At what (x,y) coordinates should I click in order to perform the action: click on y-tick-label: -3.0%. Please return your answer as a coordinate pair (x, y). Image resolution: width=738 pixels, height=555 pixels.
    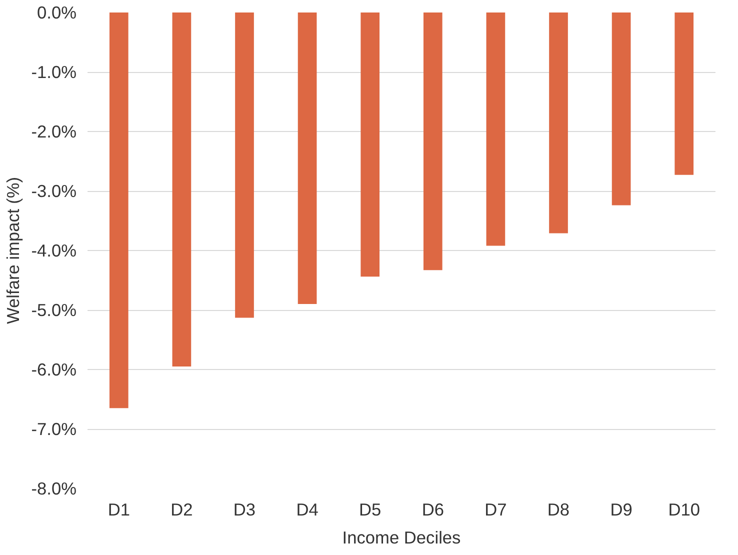
    Looking at the image, I should click on (54, 191).